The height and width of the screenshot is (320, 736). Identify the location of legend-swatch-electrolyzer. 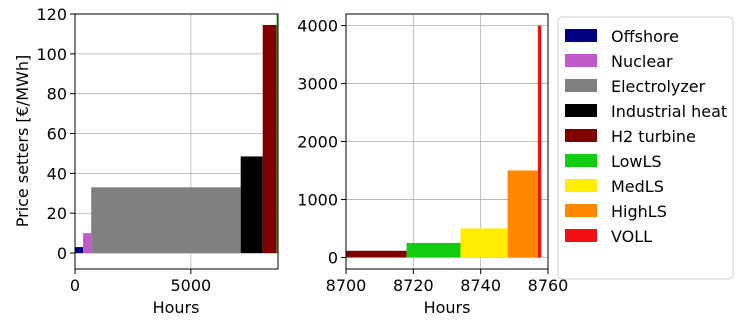
(581, 85).